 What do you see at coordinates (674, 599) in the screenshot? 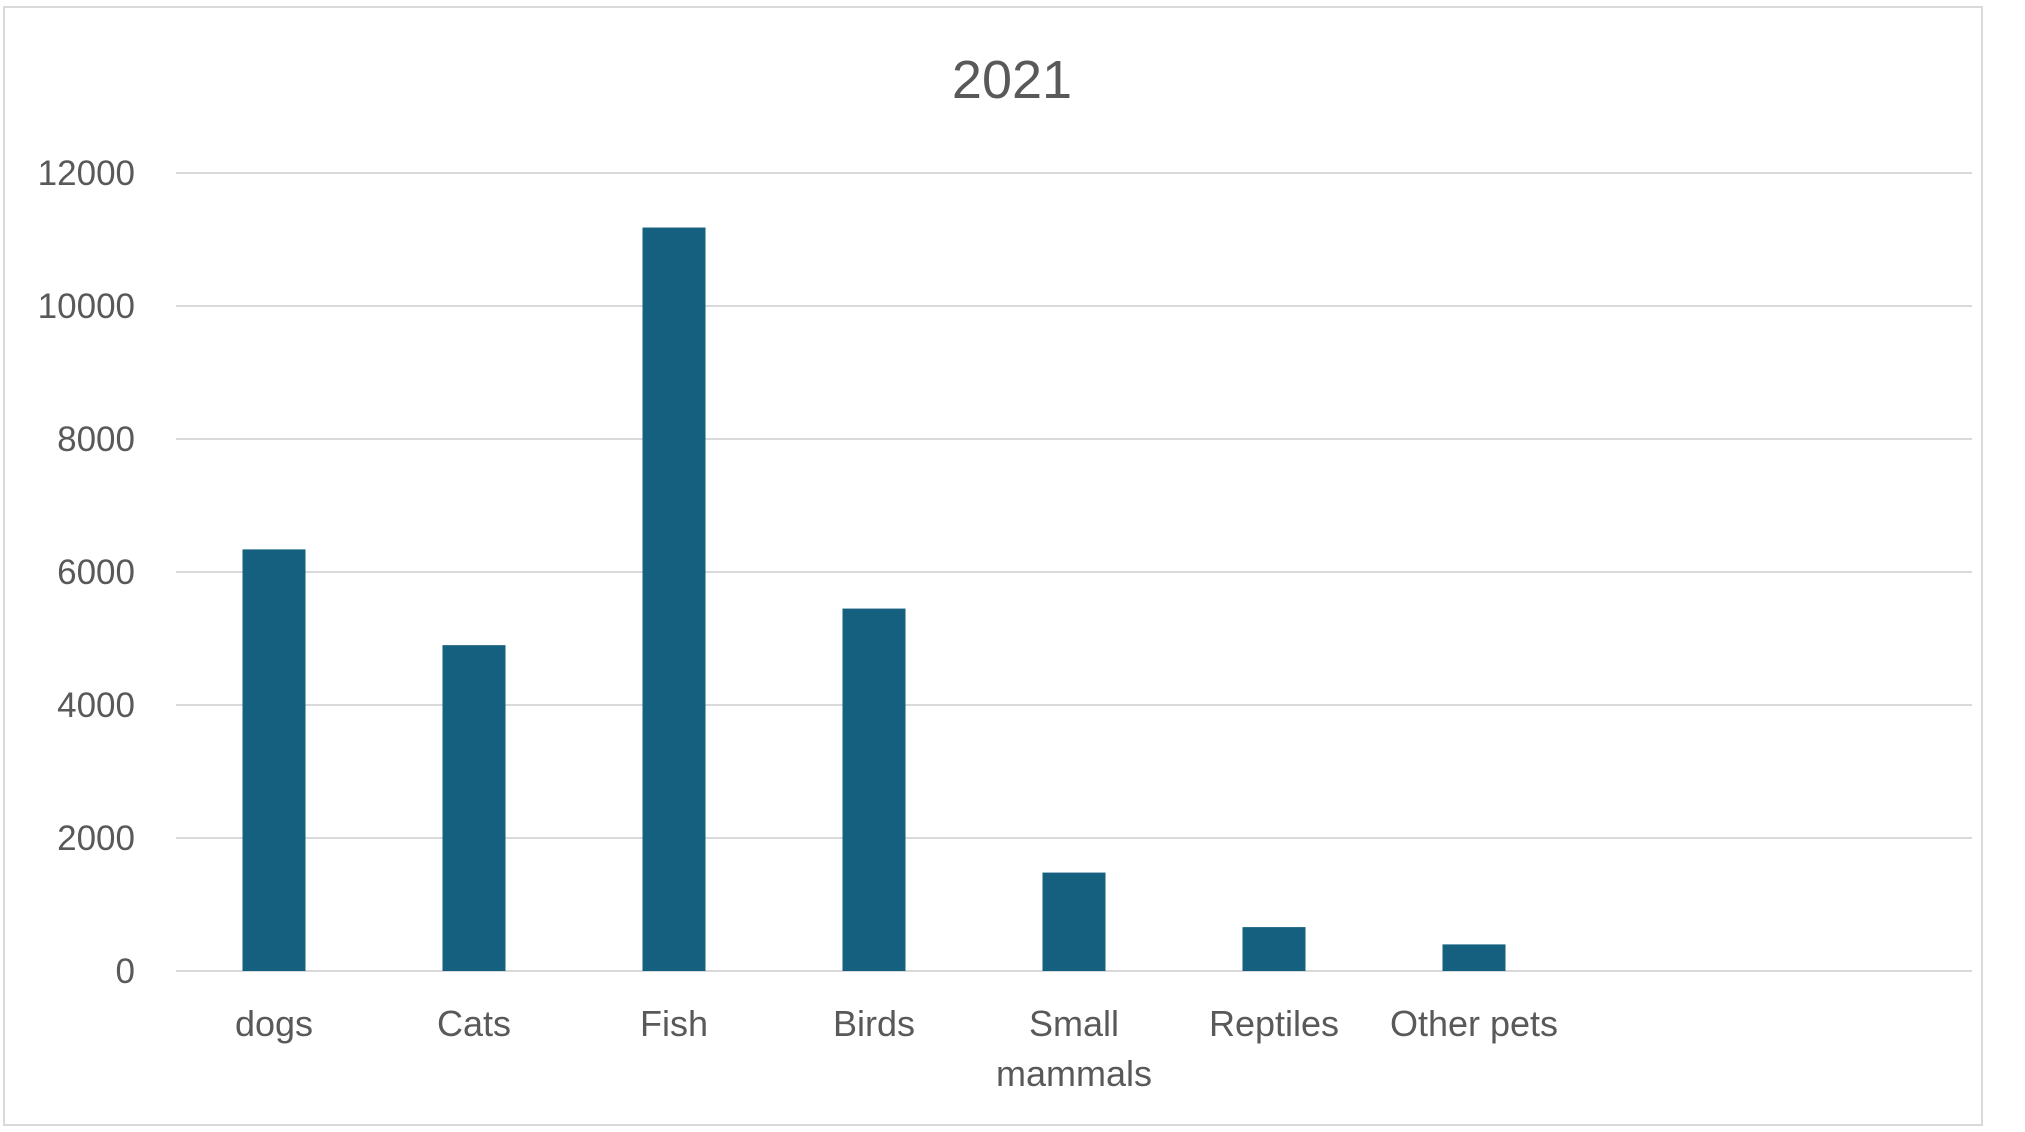
I see `bar-fish` at bounding box center [674, 599].